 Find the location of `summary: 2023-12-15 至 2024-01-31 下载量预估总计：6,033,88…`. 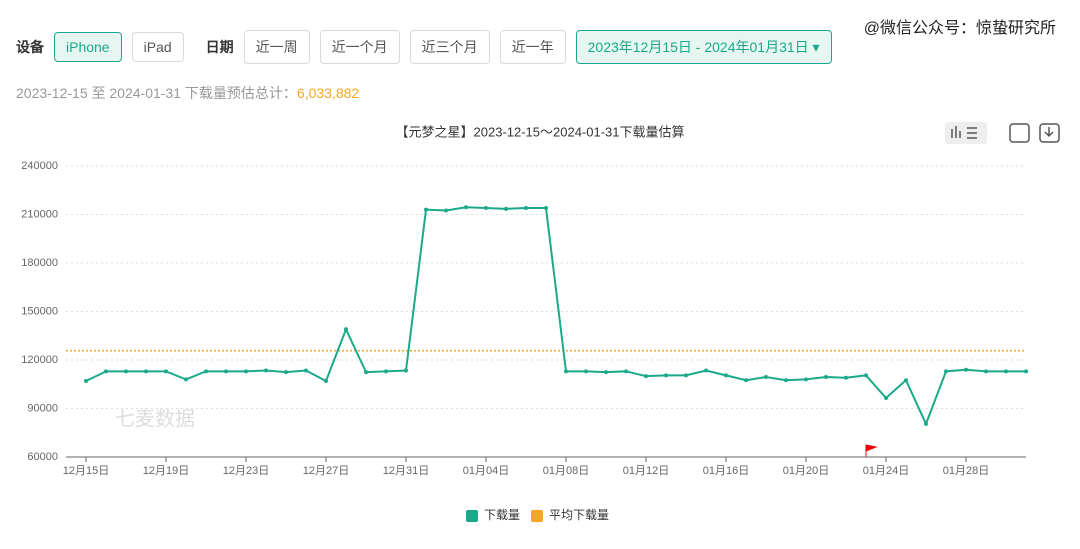

summary: 2023-12-15 至 2024-01-31 下载量预估总计：6,033,88… is located at coordinates (187, 93).